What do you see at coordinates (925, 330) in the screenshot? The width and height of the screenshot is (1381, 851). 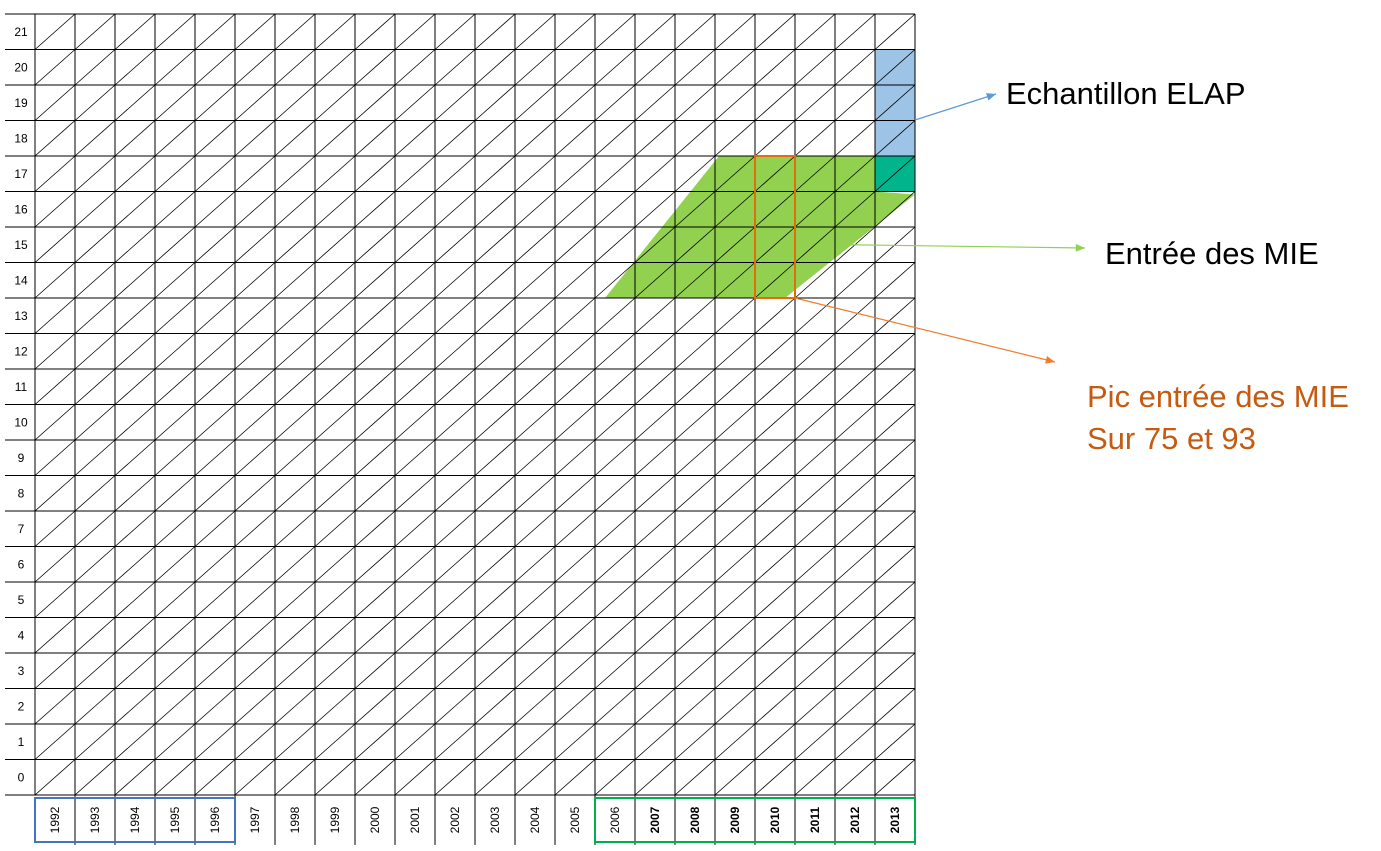 I see `peak-arrow-line` at bounding box center [925, 330].